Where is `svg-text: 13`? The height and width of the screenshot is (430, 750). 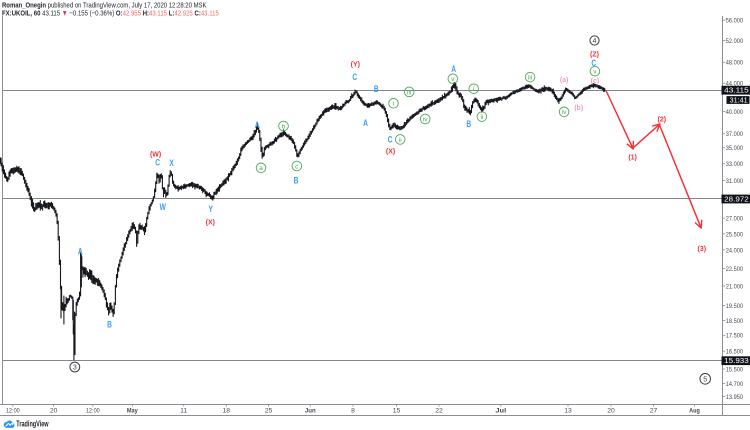
svg-text: 13 is located at coordinates (568, 411).